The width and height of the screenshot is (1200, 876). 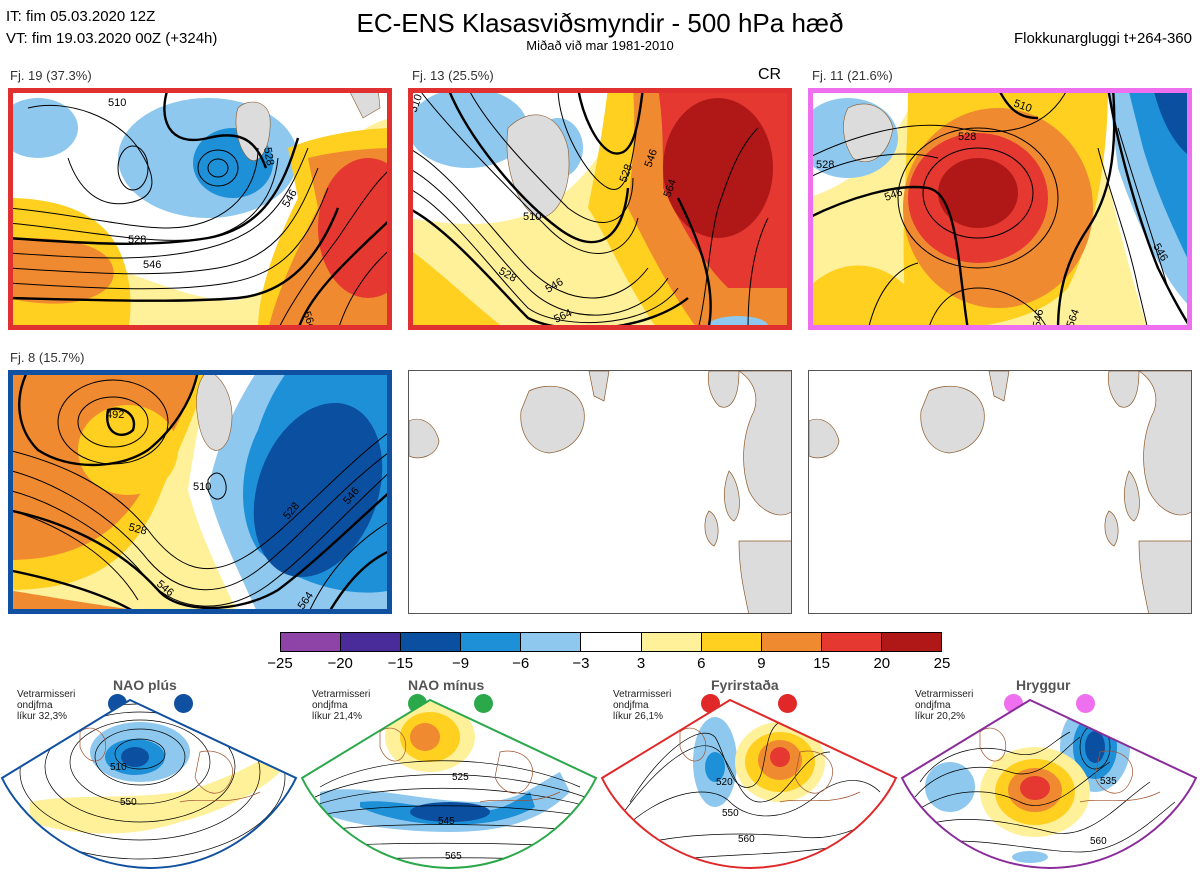 I want to click on regime-1-contour-label: 550, so click(x=128, y=802).